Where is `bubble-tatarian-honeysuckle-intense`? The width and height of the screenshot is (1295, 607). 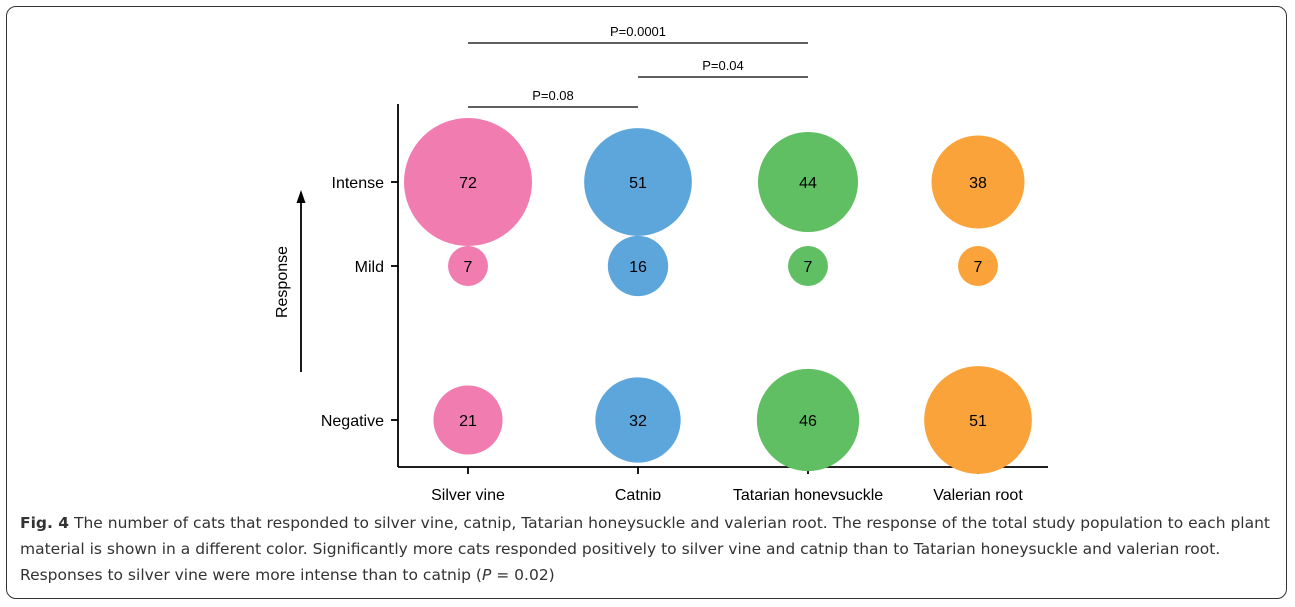
bubble-tatarian-honeysuckle-intense is located at coordinates (808, 182).